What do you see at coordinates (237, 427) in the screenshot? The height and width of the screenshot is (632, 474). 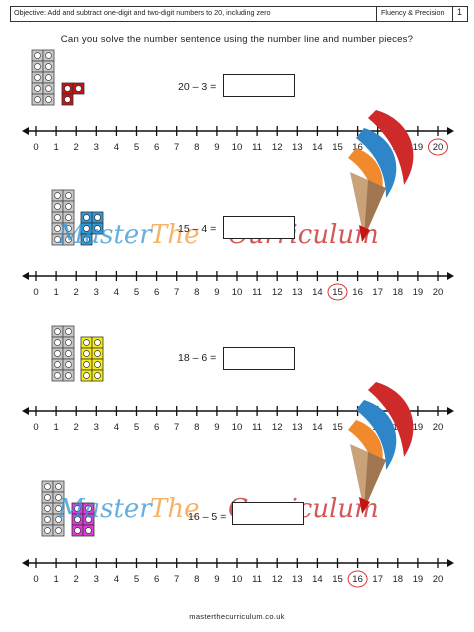 I see `tick-label: 10` at bounding box center [237, 427].